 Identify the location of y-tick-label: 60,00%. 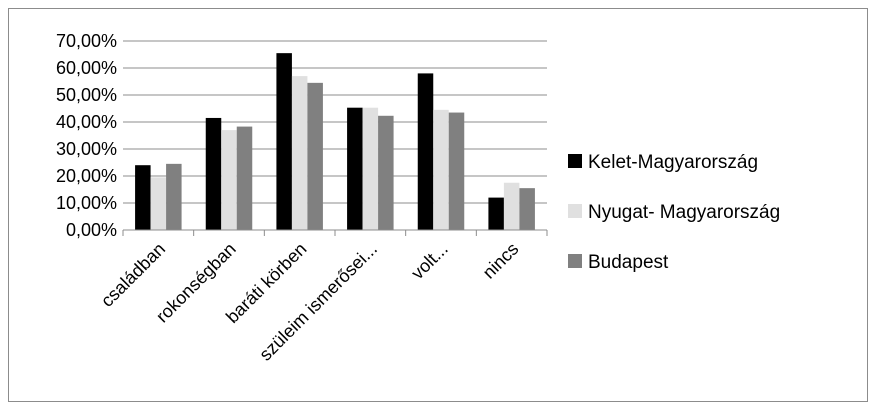
(86, 68).